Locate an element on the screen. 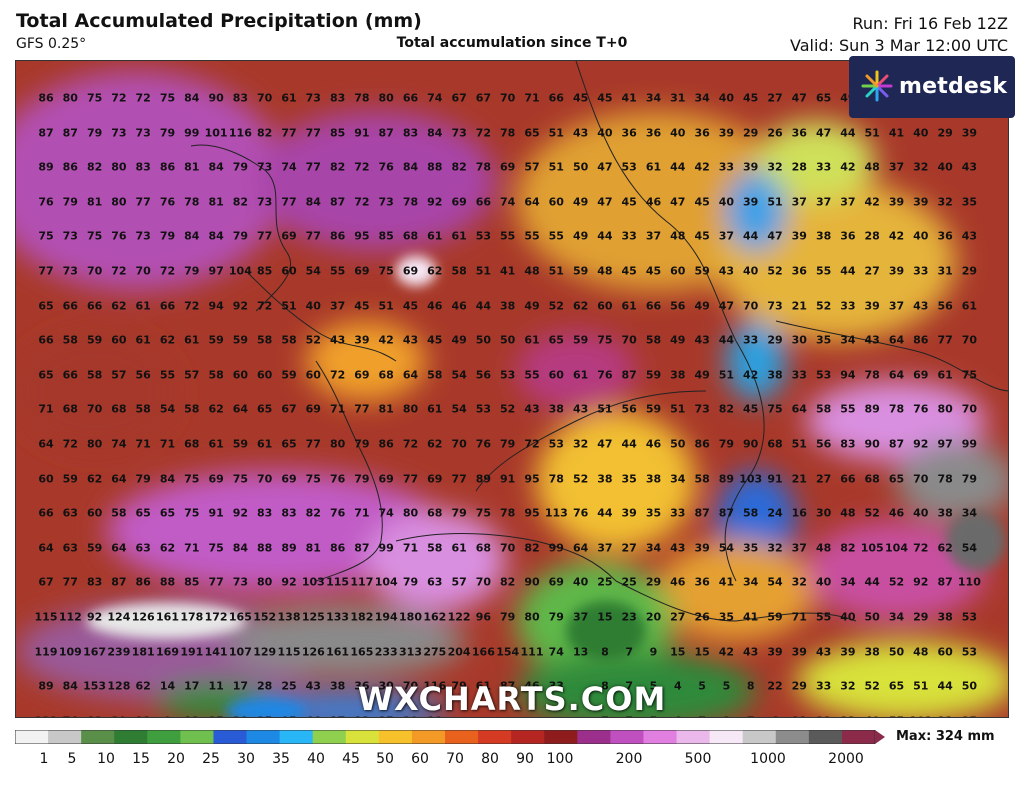  grid-value: 8 is located at coordinates (605, 652).